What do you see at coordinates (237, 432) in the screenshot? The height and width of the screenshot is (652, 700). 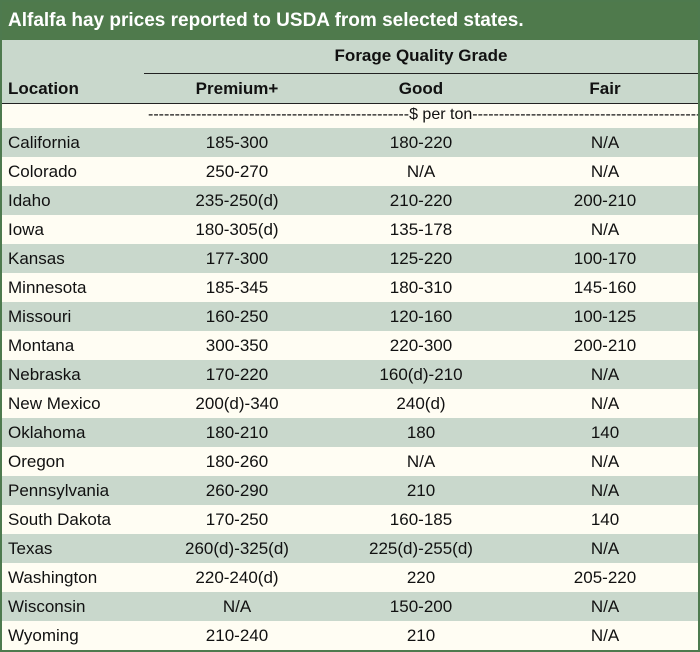 I see `premium-price-cell: 180-210` at bounding box center [237, 432].